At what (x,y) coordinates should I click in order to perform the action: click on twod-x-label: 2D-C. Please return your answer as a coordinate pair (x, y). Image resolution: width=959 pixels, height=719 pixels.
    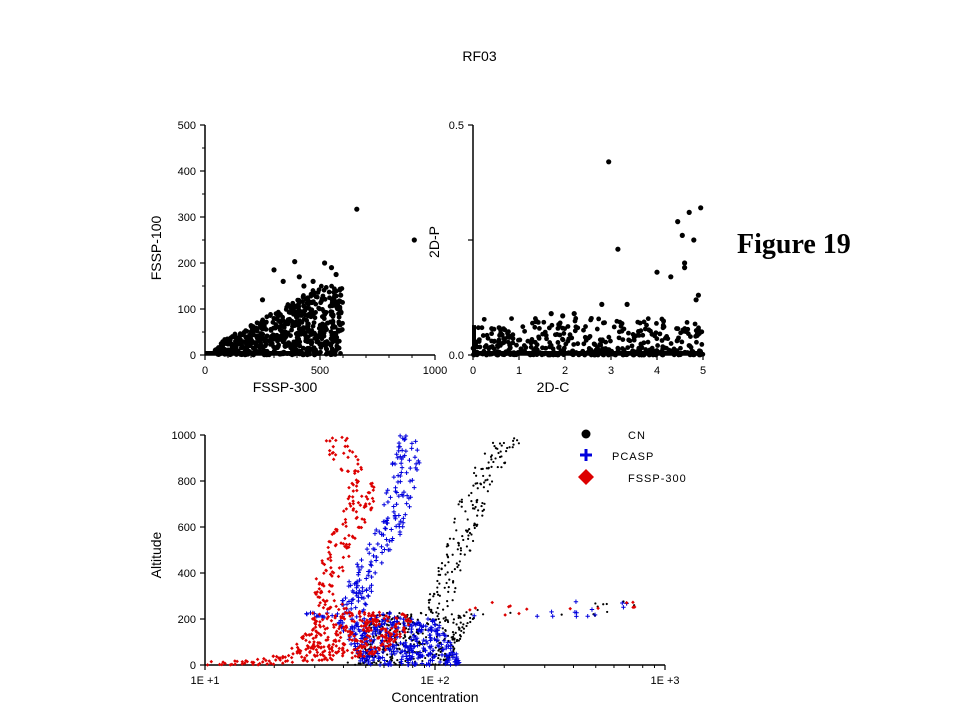
    Looking at the image, I should click on (553, 387).